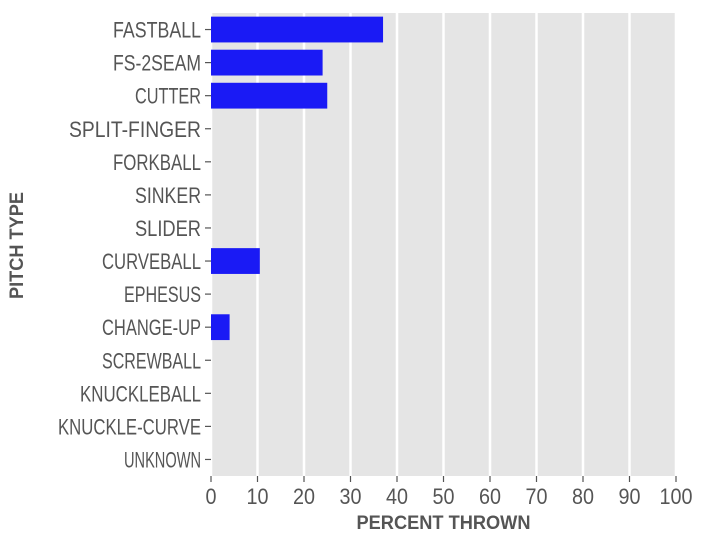  I want to click on x-tick-label: 50, so click(444, 496).